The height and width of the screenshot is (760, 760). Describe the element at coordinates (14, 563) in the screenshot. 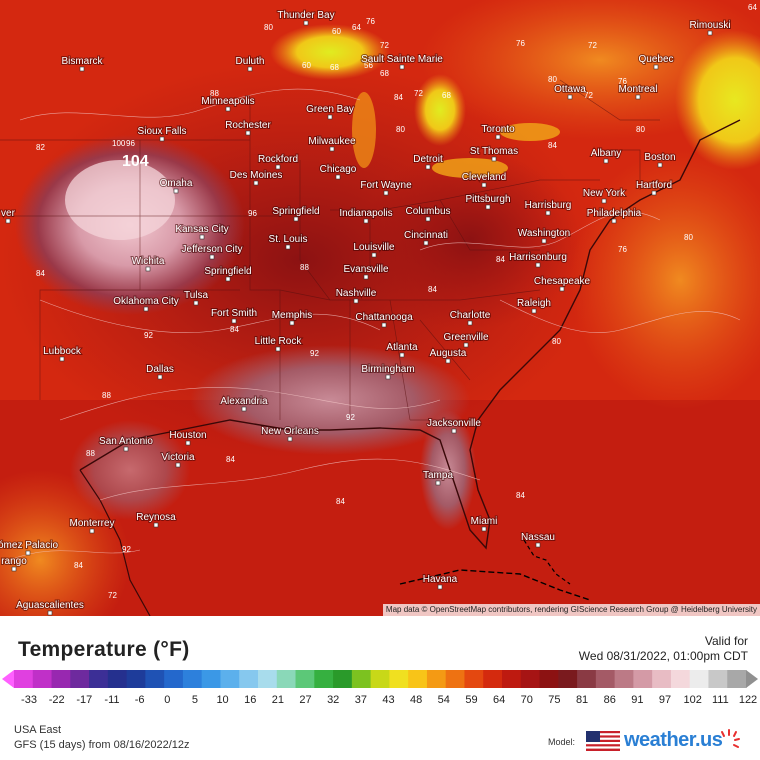

I see `city-marker: rango` at that location.